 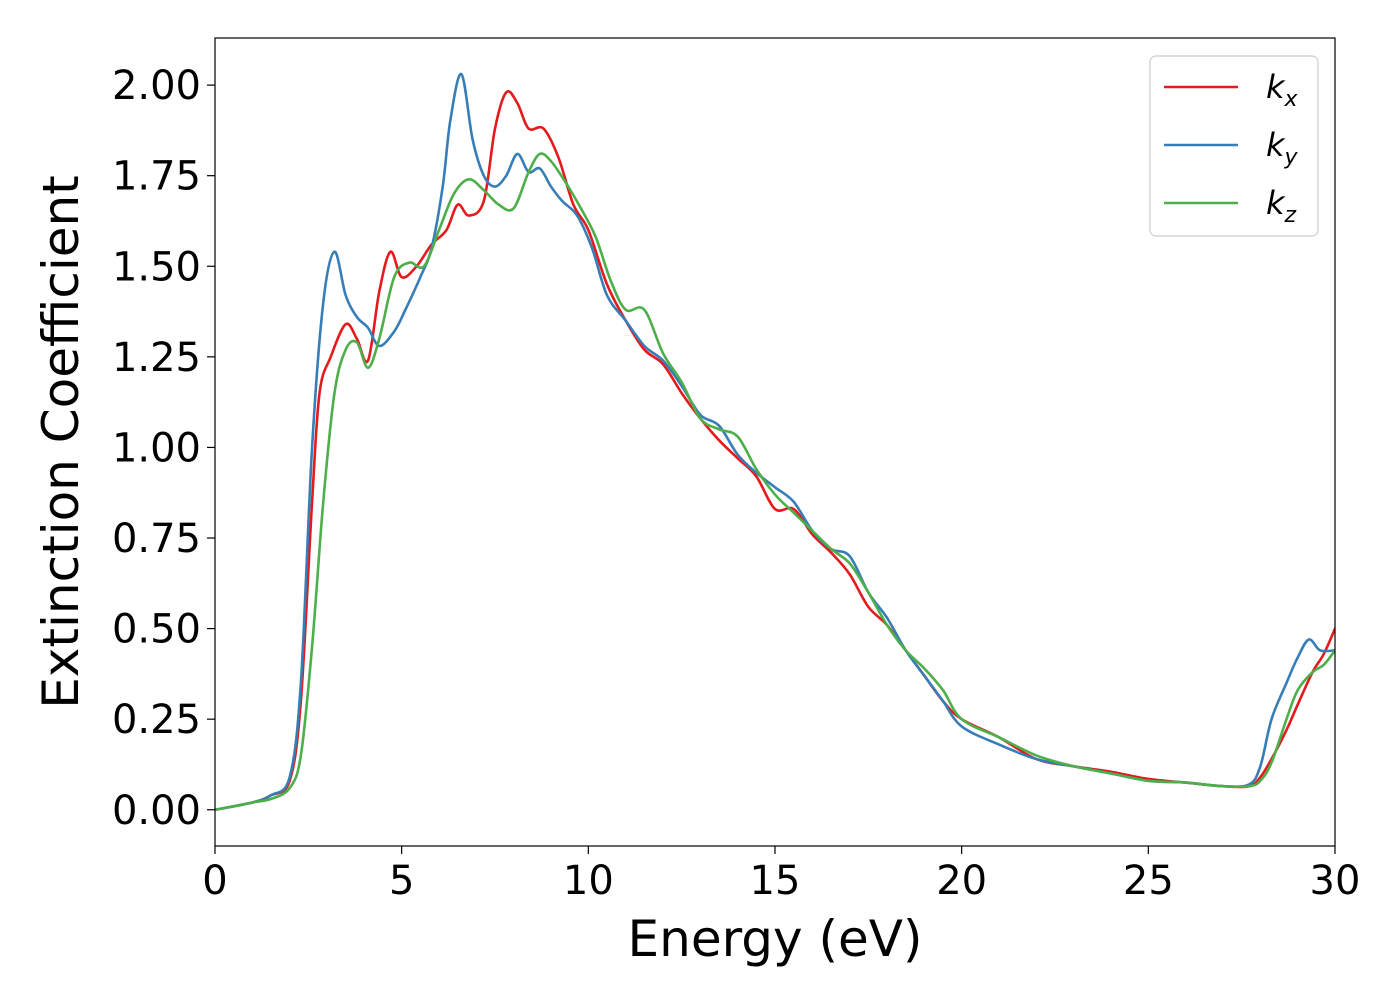 I want to click on y-tick-label: 0.25, so click(x=156, y=720).